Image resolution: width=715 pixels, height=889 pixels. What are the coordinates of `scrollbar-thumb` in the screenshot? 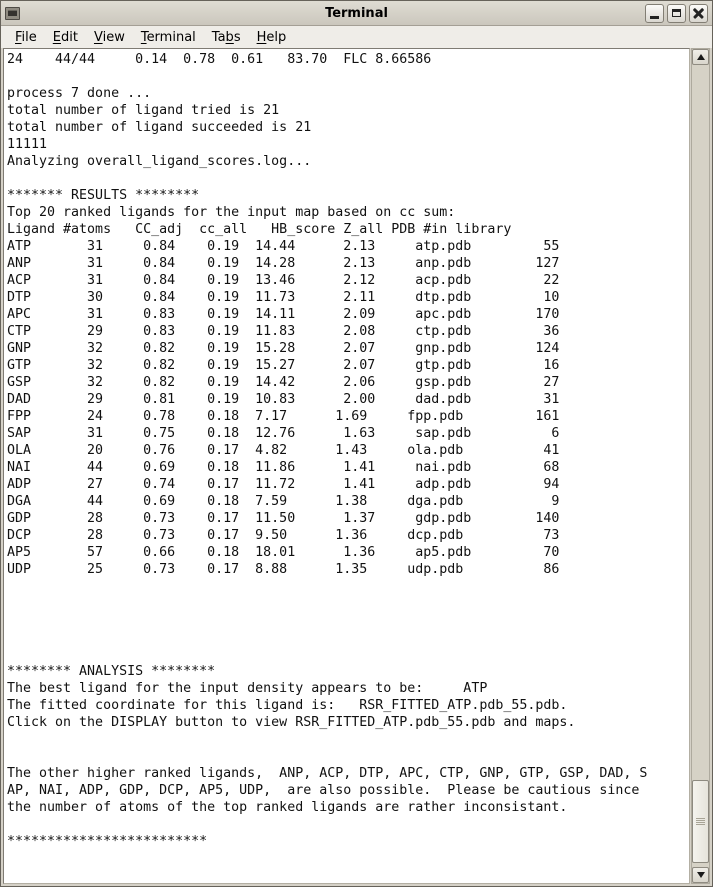 It's located at (700, 821).